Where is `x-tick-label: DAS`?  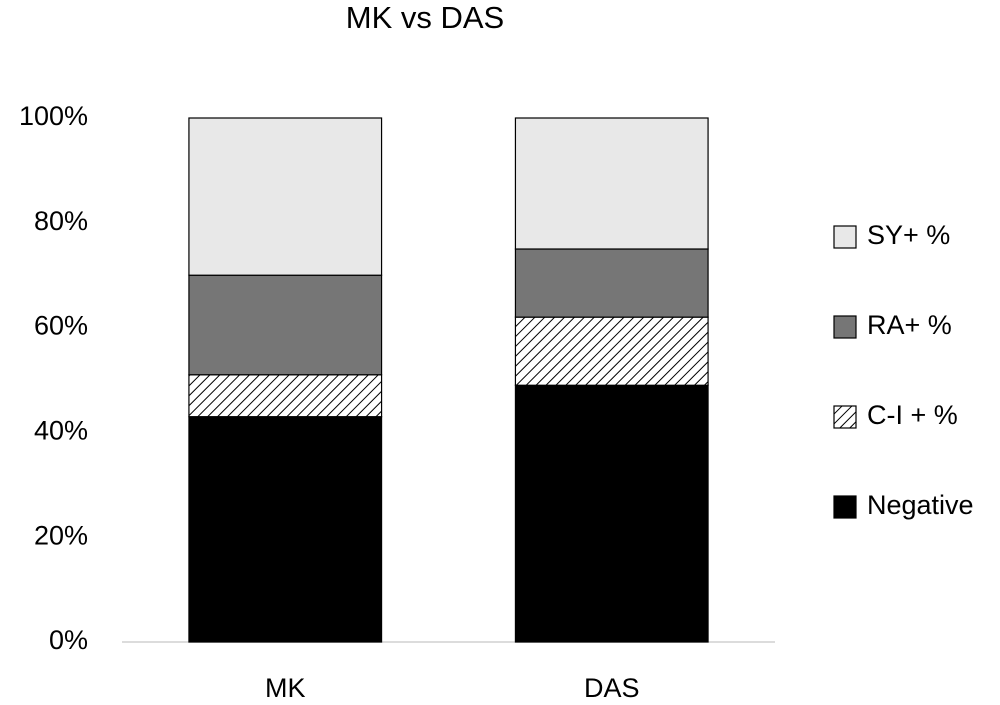 x-tick-label: DAS is located at coordinates (612, 688).